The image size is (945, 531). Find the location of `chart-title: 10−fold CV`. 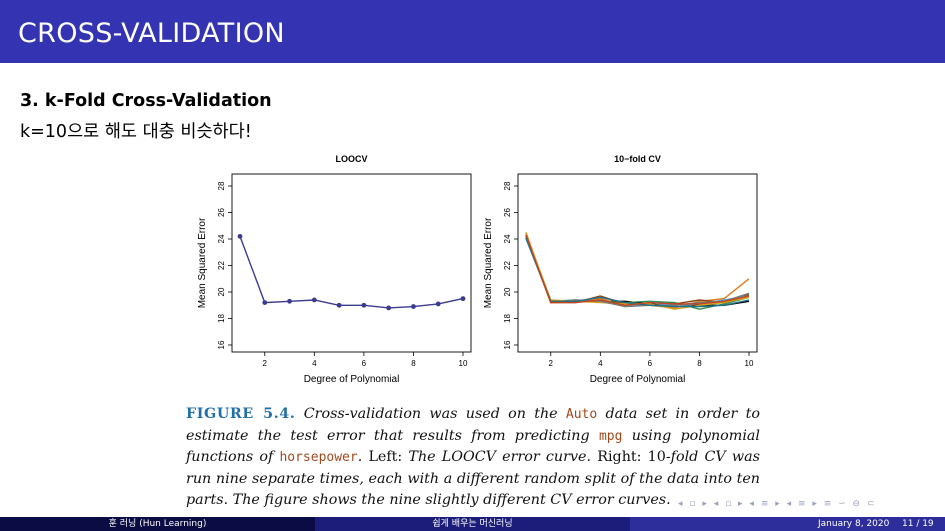

chart-title: 10−fold CV is located at coordinates (637, 159).